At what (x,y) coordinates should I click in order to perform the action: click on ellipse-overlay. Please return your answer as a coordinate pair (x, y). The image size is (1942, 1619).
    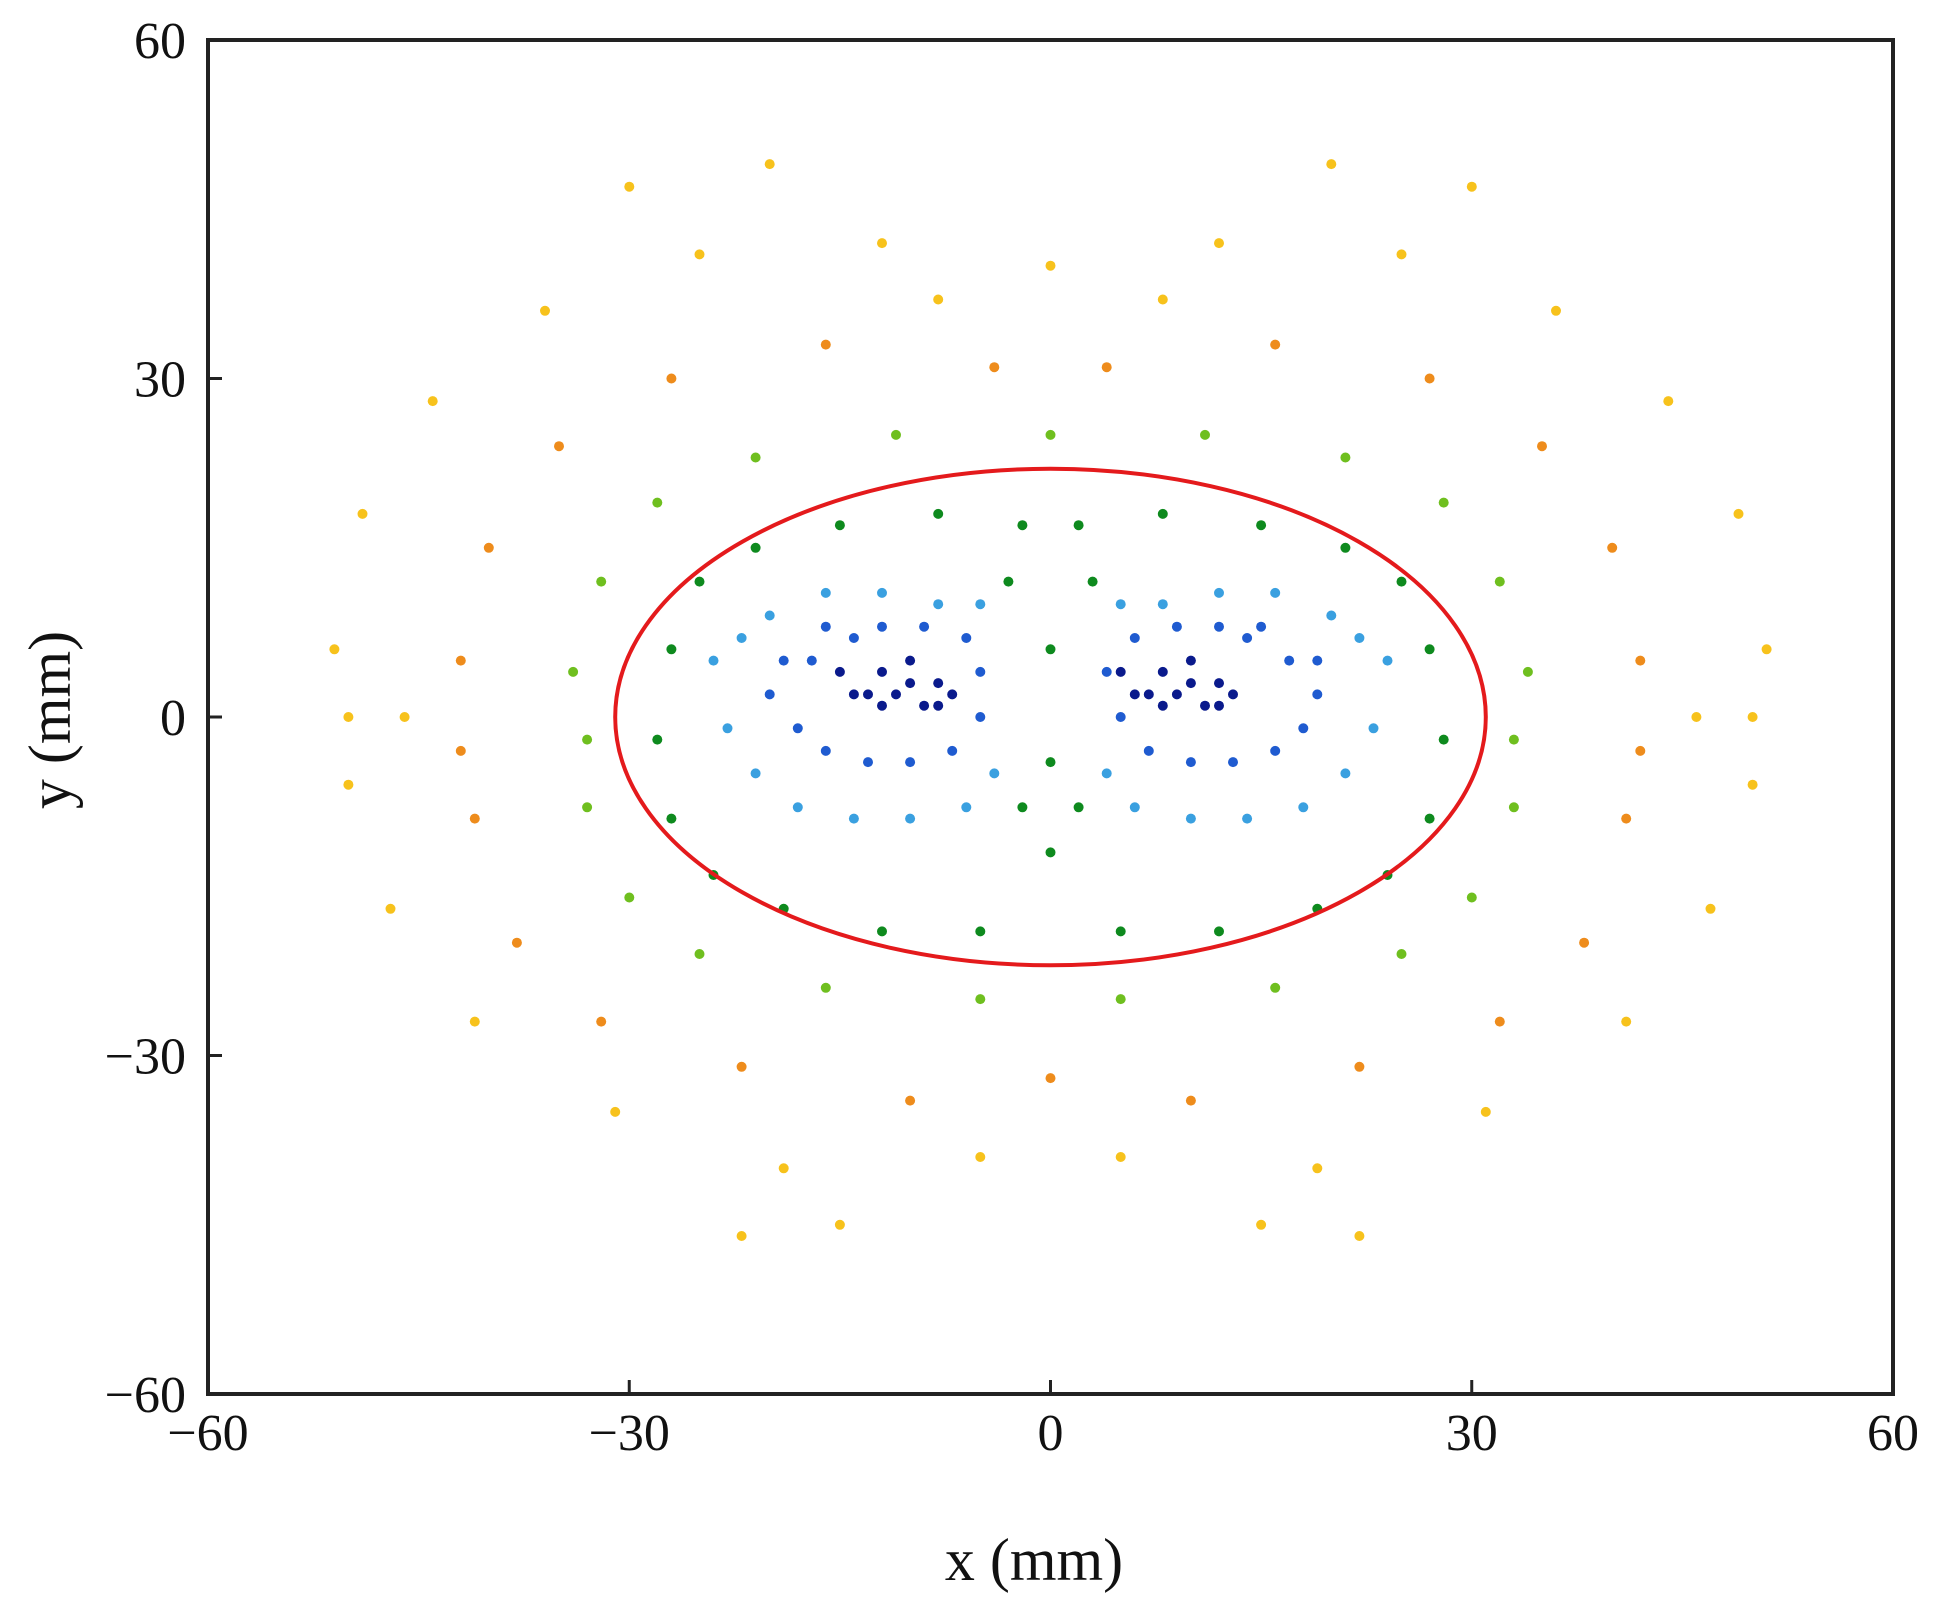
    Looking at the image, I should click on (1050, 717).